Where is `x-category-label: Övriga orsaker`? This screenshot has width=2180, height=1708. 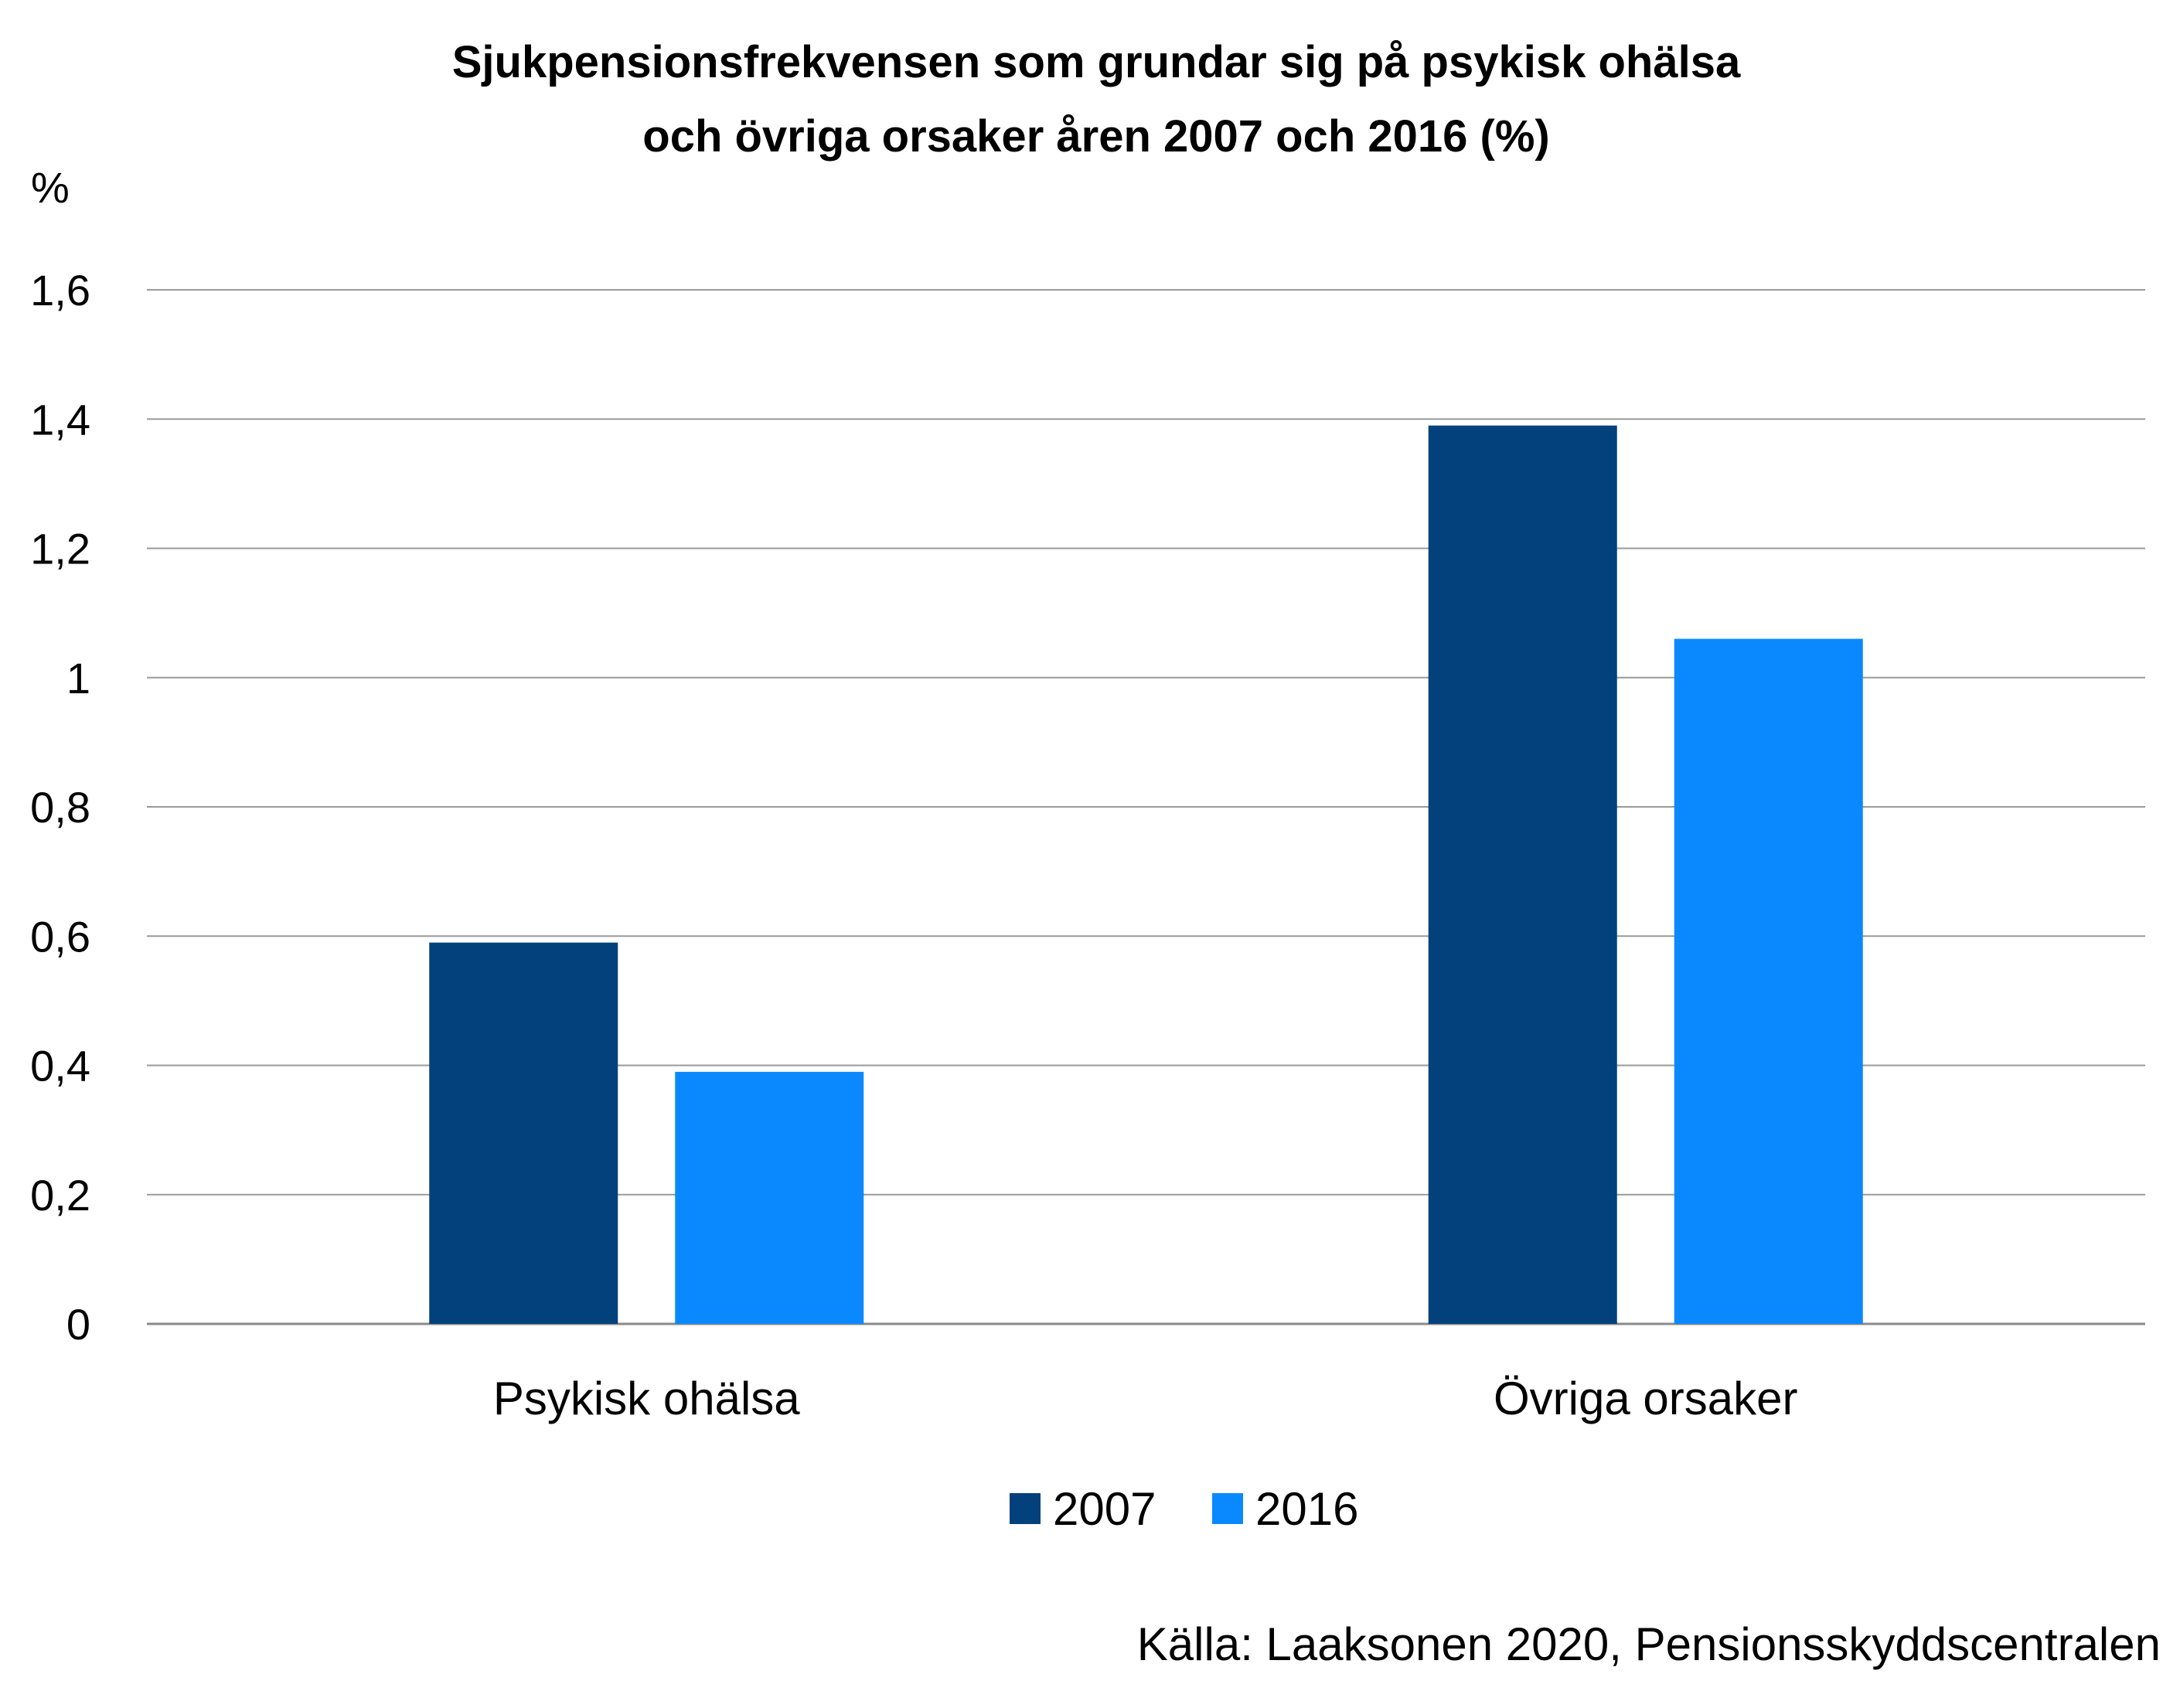
x-category-label: Övriga orsaker is located at coordinates (1646, 1399).